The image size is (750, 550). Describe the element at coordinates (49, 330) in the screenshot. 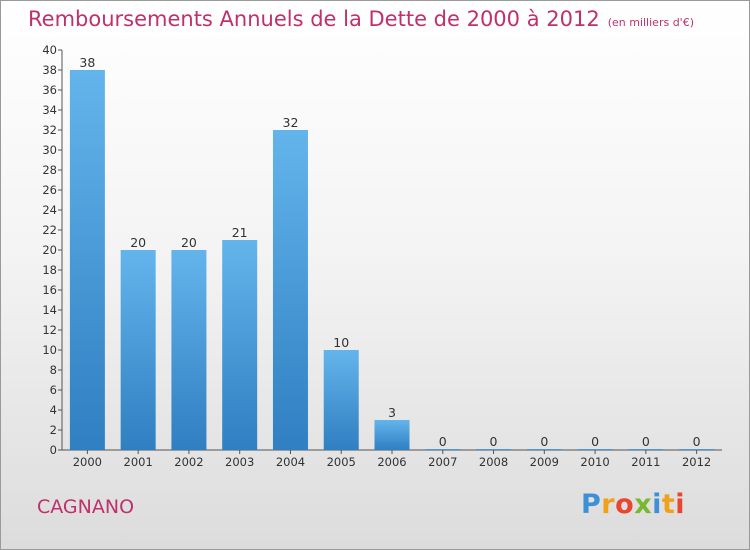

I see `y-tick-label: 12` at that location.